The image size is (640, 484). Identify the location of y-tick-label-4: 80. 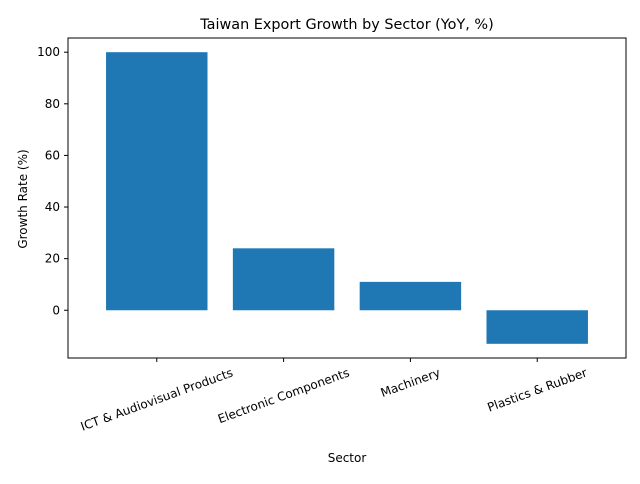
(52, 104).